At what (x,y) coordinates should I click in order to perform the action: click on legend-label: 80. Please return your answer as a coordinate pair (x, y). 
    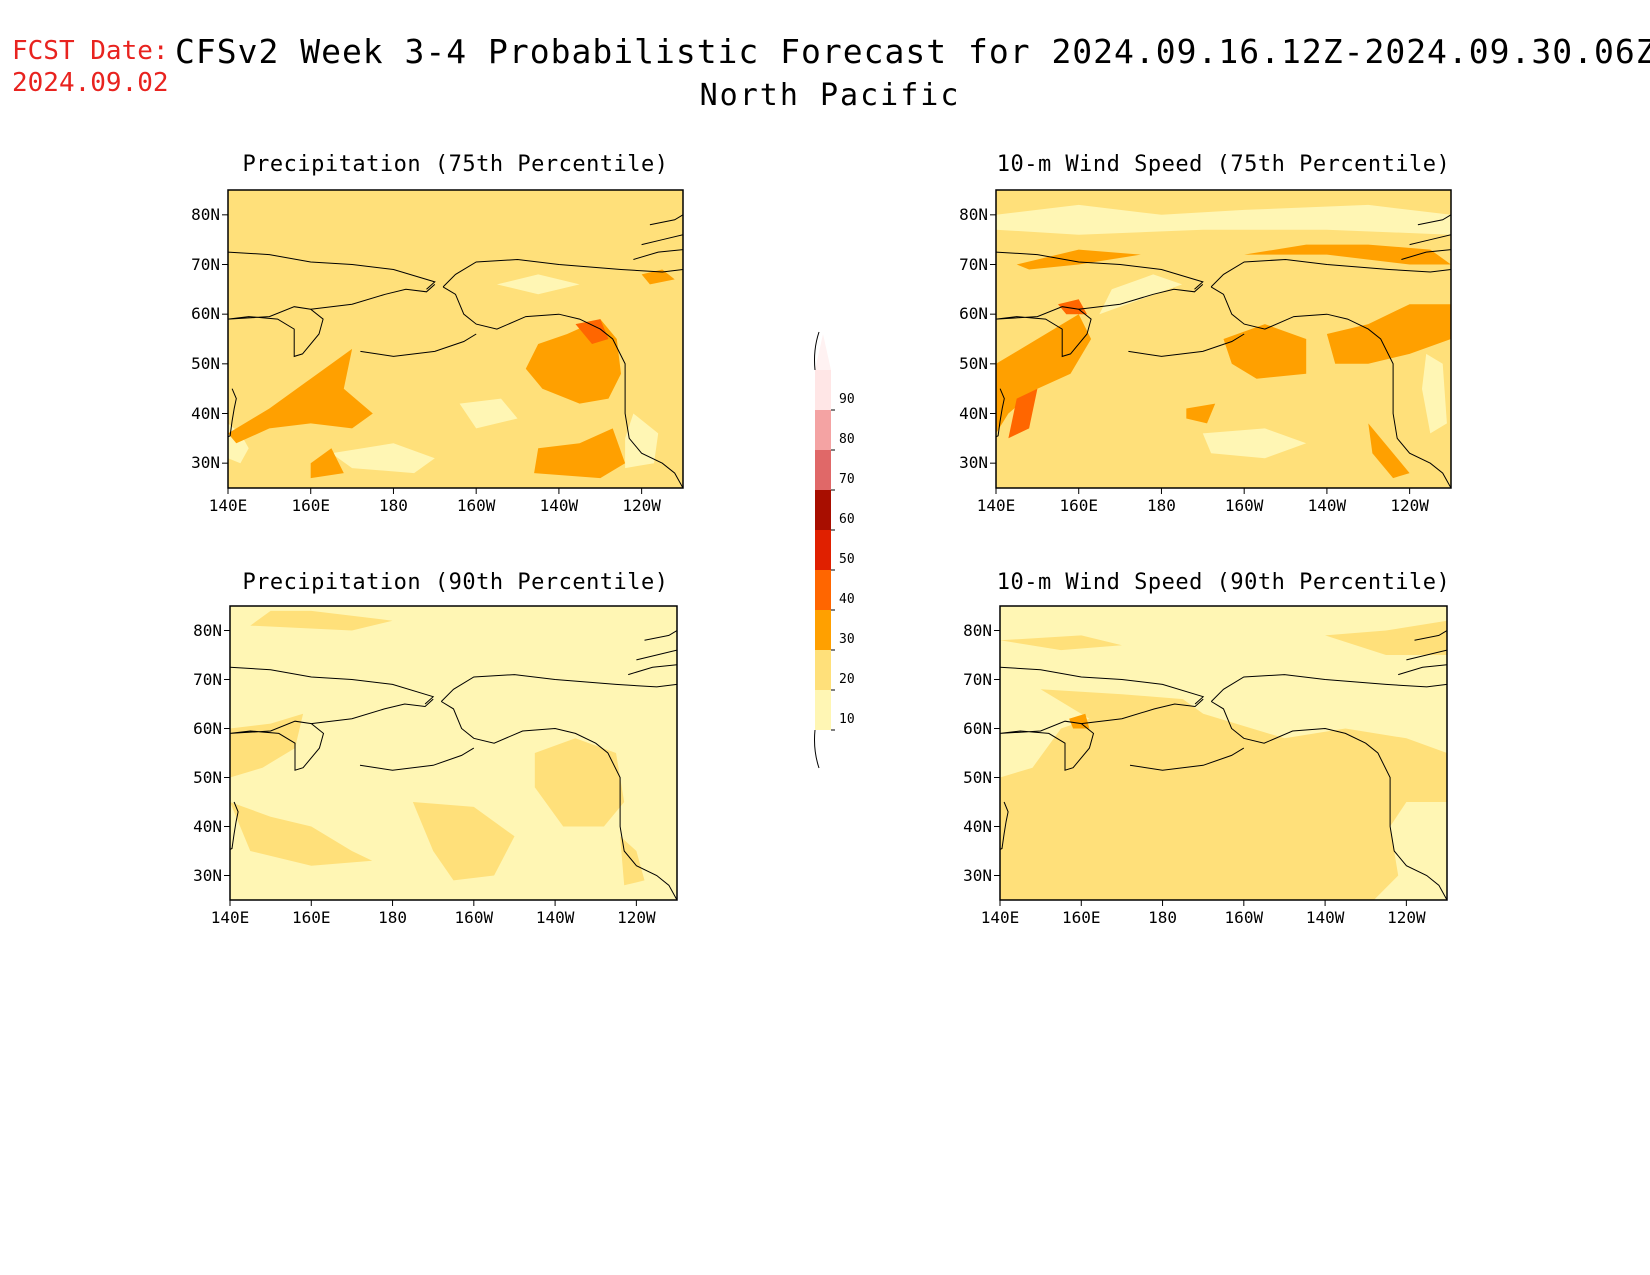
    Looking at the image, I should click on (847, 439).